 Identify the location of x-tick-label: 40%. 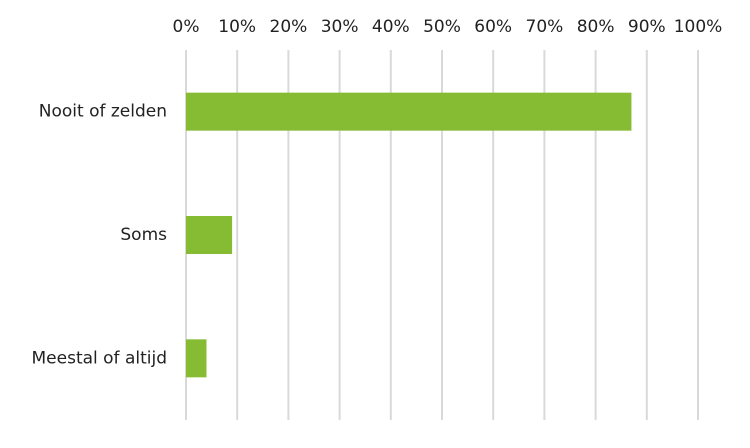
(391, 27).